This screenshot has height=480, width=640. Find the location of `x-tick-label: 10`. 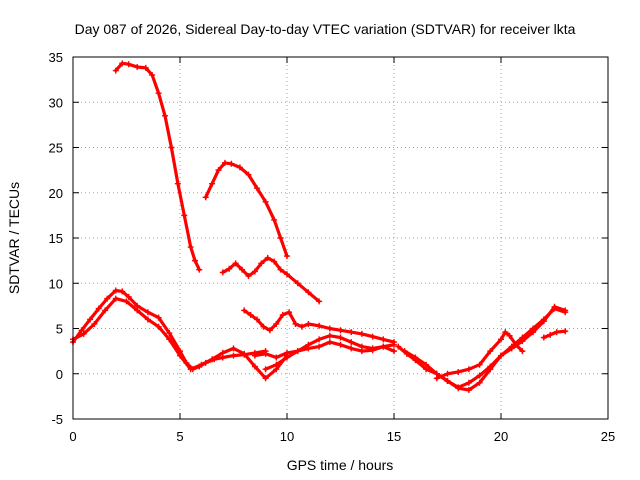

x-tick-label: 10 is located at coordinates (287, 436).